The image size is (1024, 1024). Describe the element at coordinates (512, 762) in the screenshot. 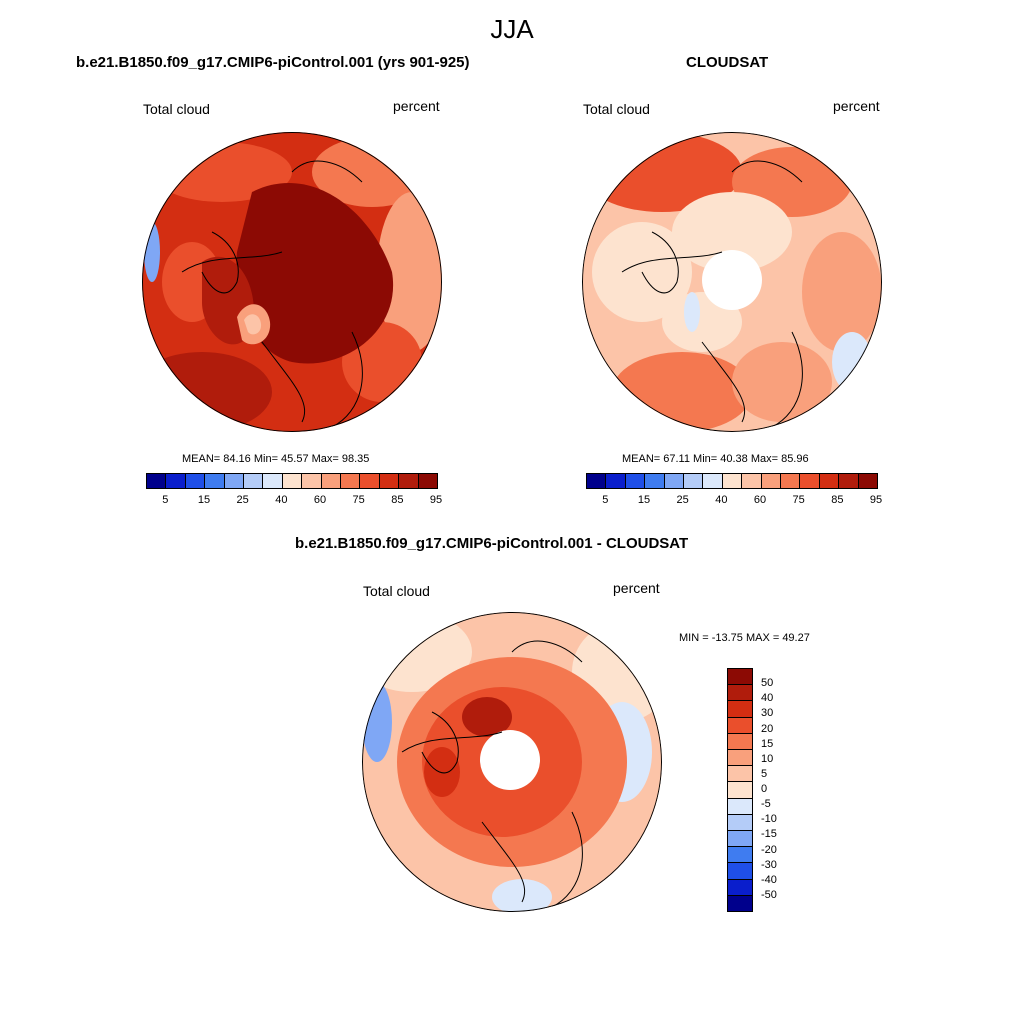

I see `panel-3-polar-map` at that location.